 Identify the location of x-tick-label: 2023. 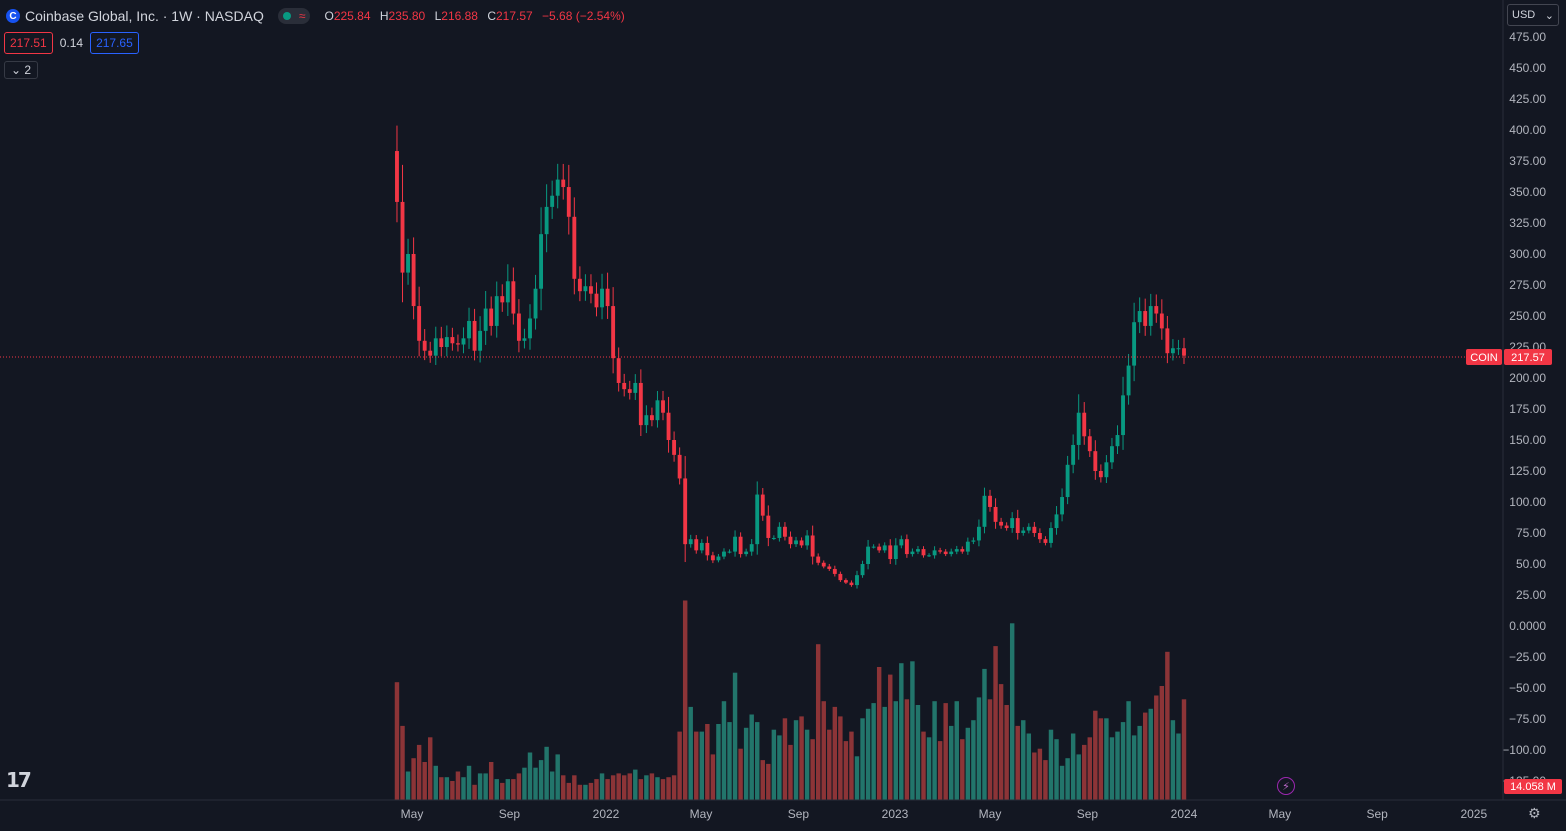
(895, 814).